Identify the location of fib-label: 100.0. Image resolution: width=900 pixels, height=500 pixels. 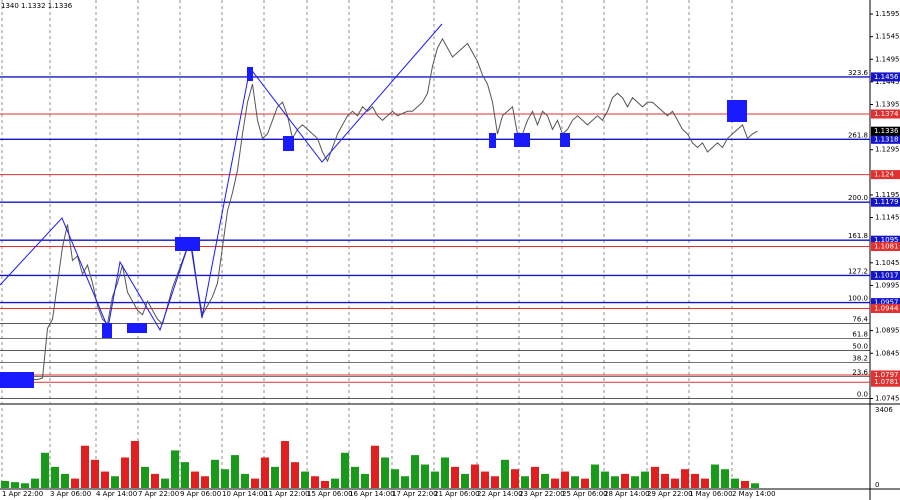
(858, 299).